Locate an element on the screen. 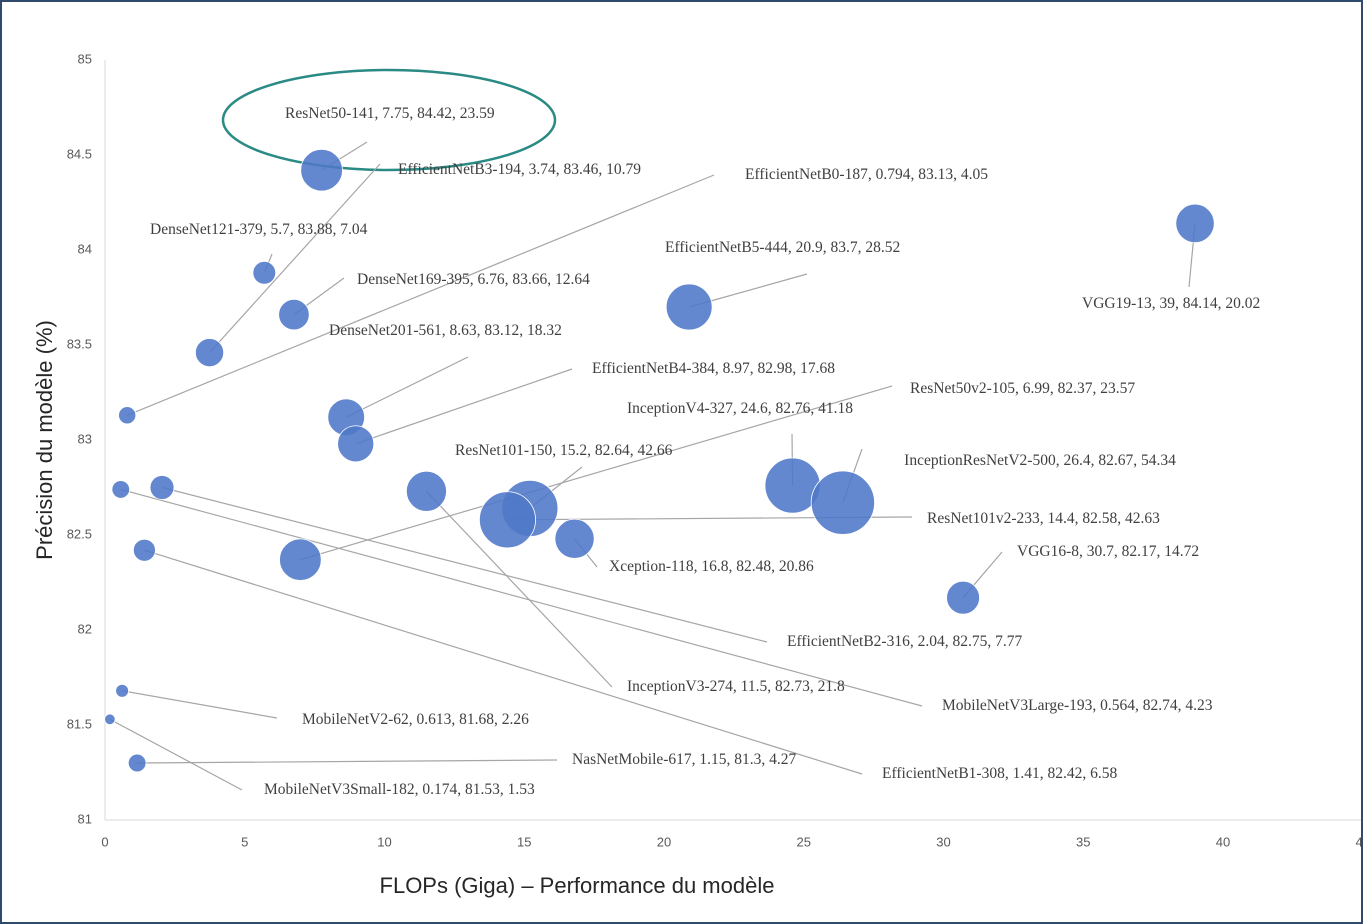  x-tick-label: 25 is located at coordinates (804, 841).